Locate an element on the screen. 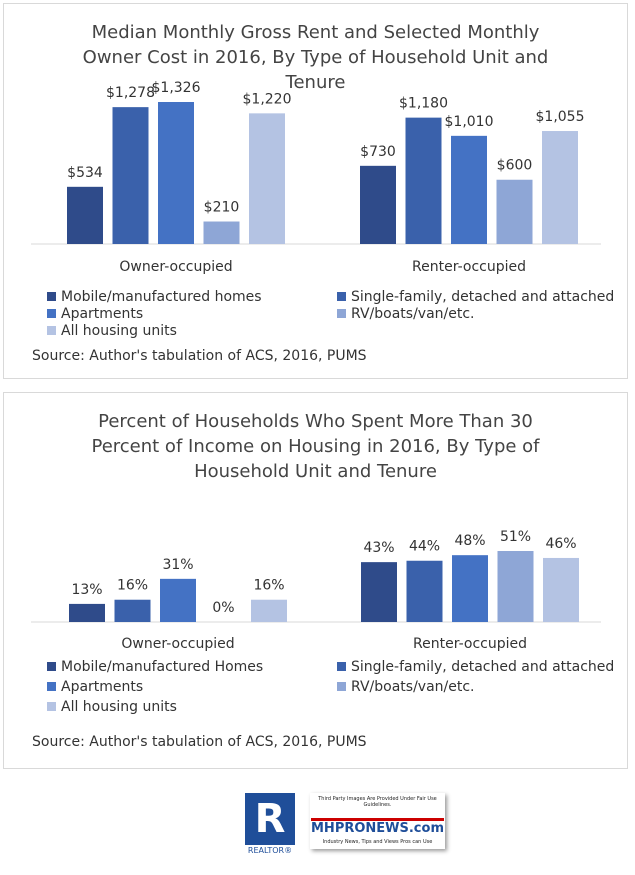 The height and width of the screenshot is (875, 635). value-label: 43% is located at coordinates (378, 548).